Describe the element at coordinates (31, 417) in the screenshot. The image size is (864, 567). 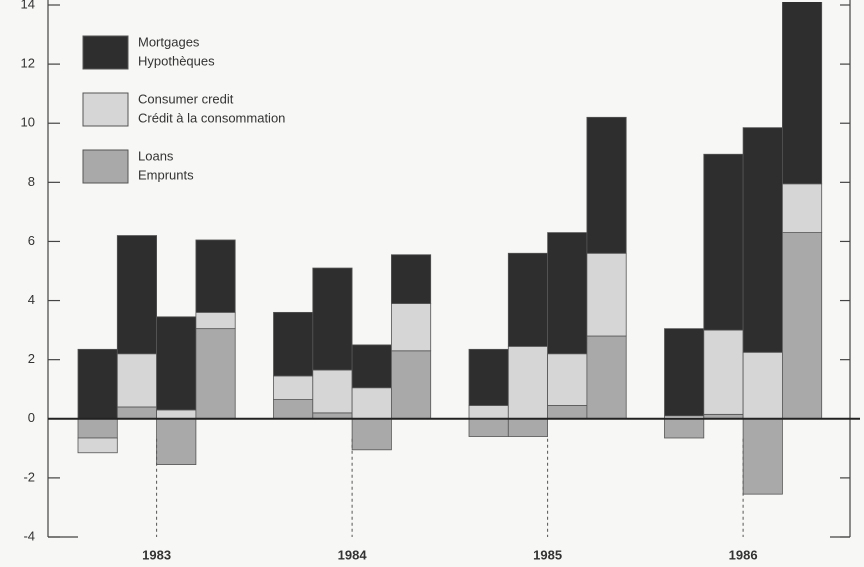
I see `y-tick-label: 0` at that location.